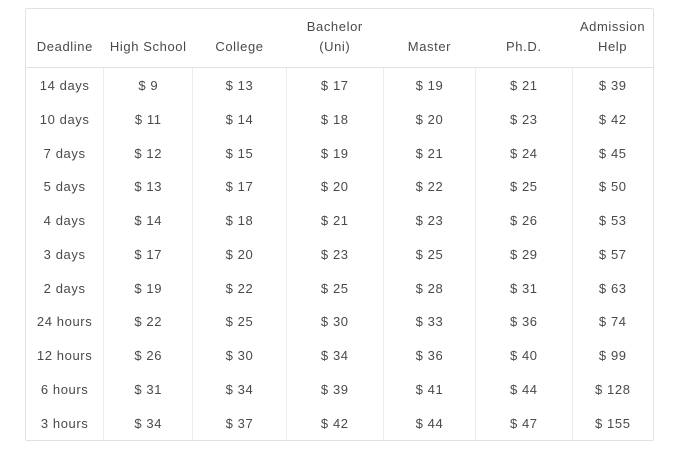  What do you see at coordinates (239, 321) in the screenshot?
I see `cell-college-price: $ 25` at bounding box center [239, 321].